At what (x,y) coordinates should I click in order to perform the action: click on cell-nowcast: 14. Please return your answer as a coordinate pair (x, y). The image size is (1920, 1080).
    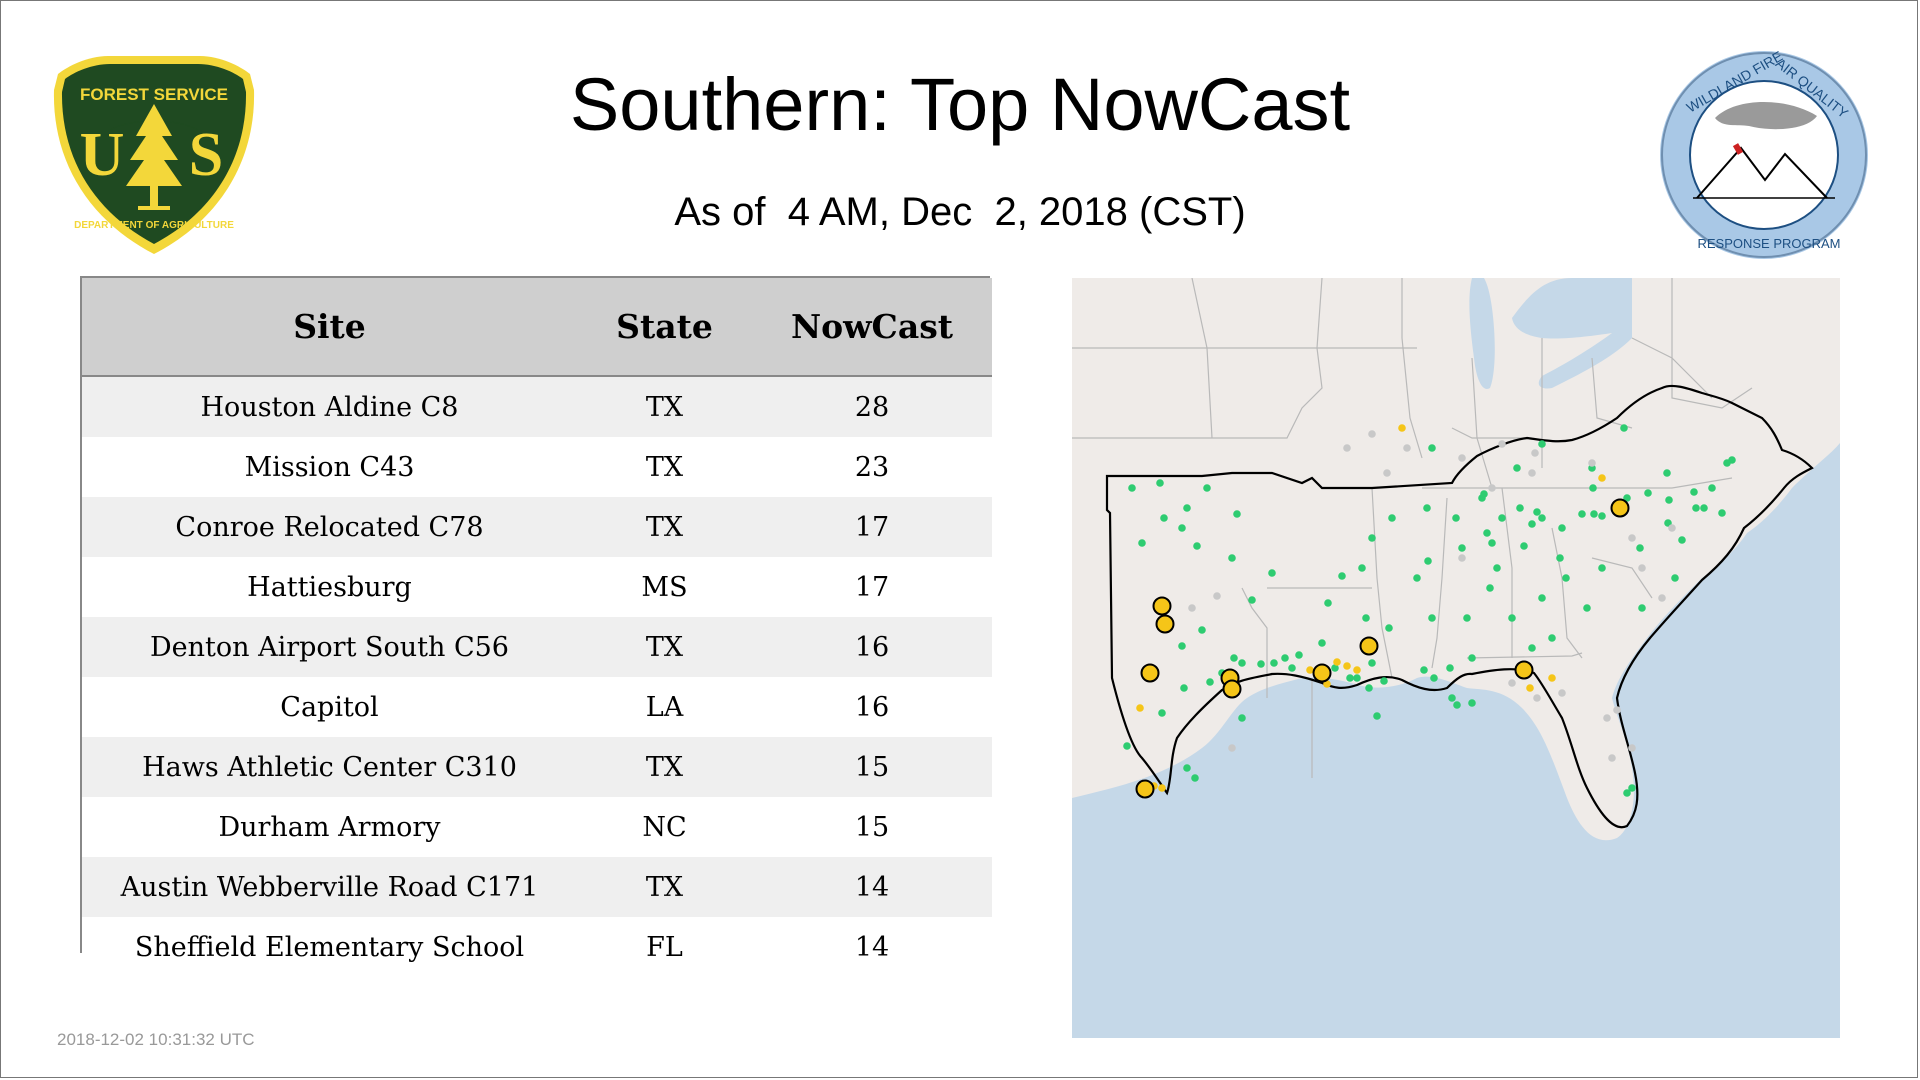
    Looking at the image, I should click on (872, 947).